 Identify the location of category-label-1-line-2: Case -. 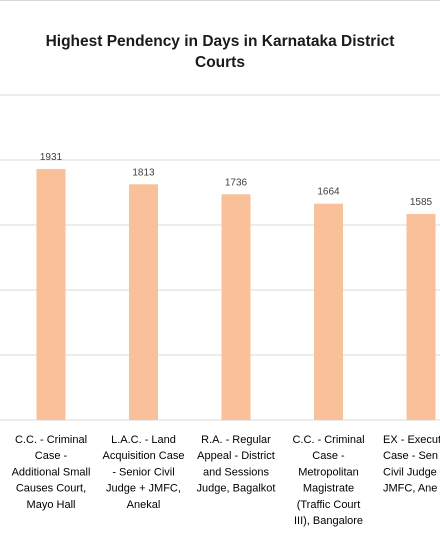
(51, 456).